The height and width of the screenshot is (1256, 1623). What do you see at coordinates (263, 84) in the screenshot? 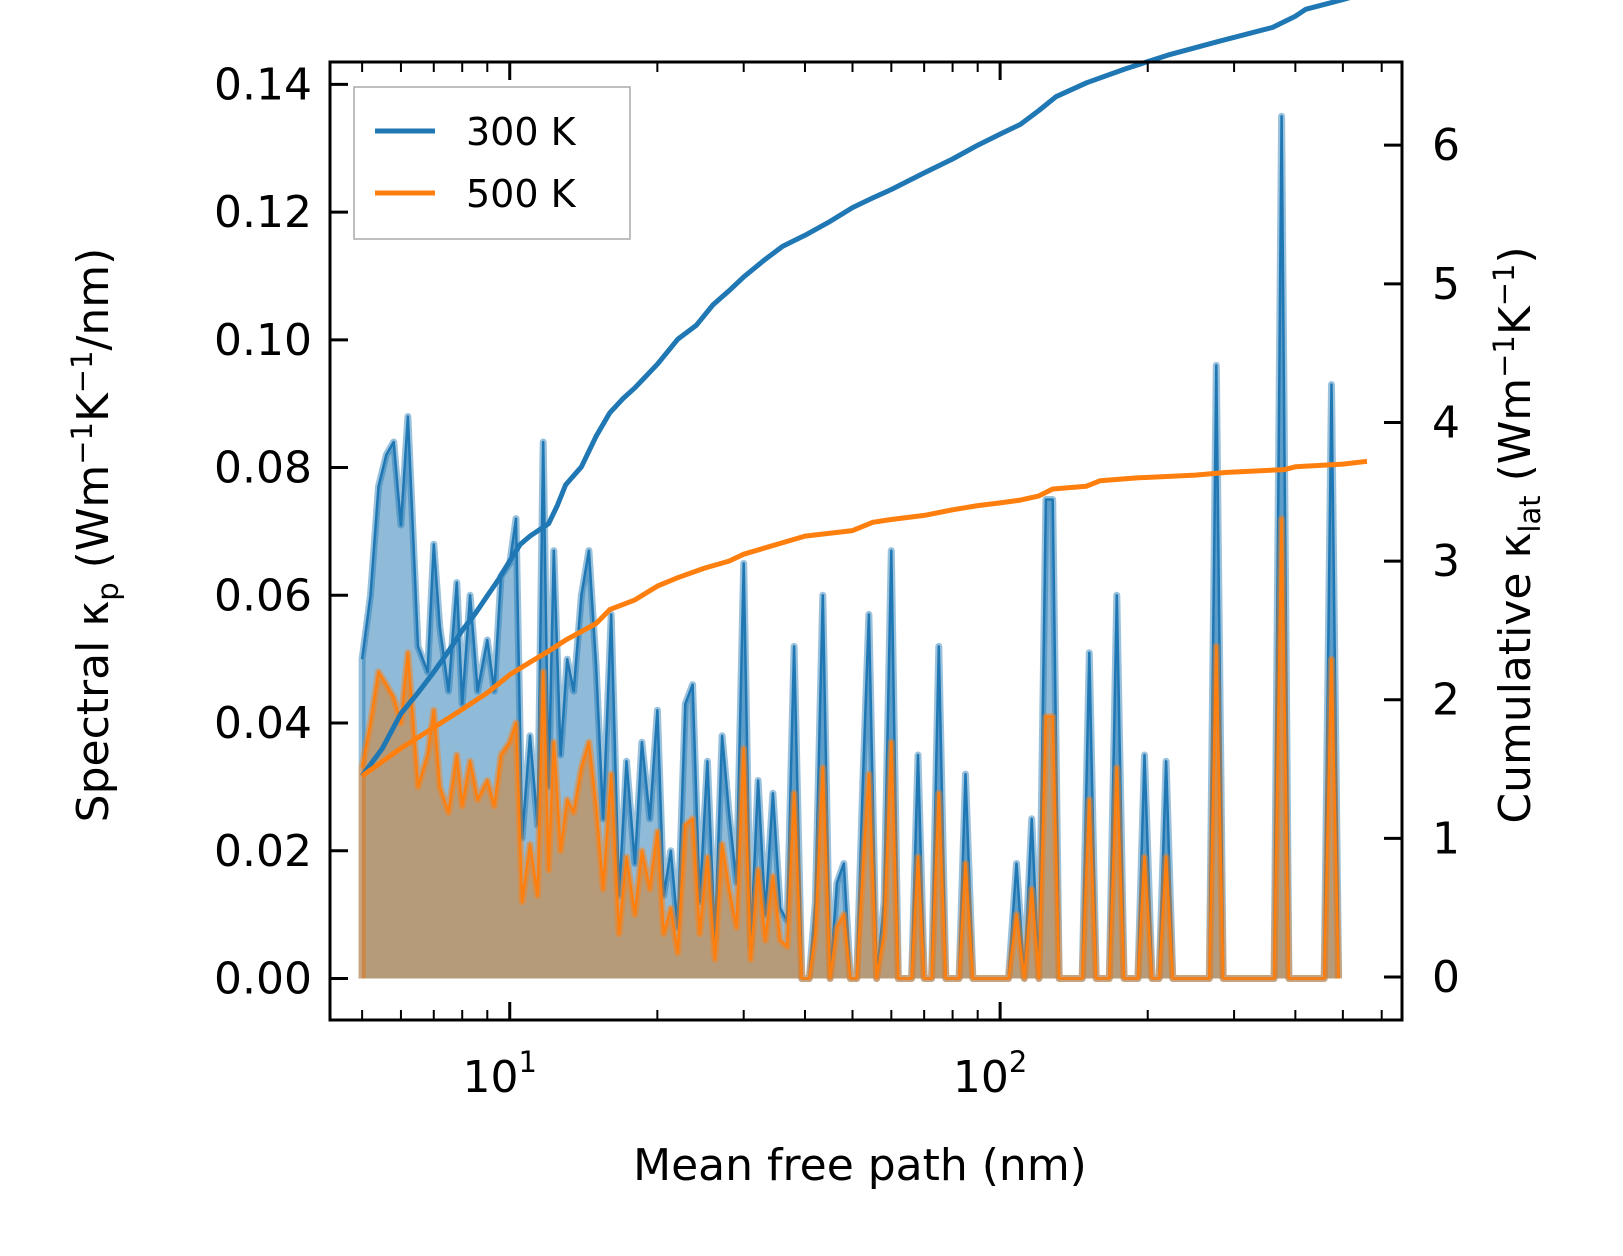
I see `y-left-tick-label: 0.14` at bounding box center [263, 84].